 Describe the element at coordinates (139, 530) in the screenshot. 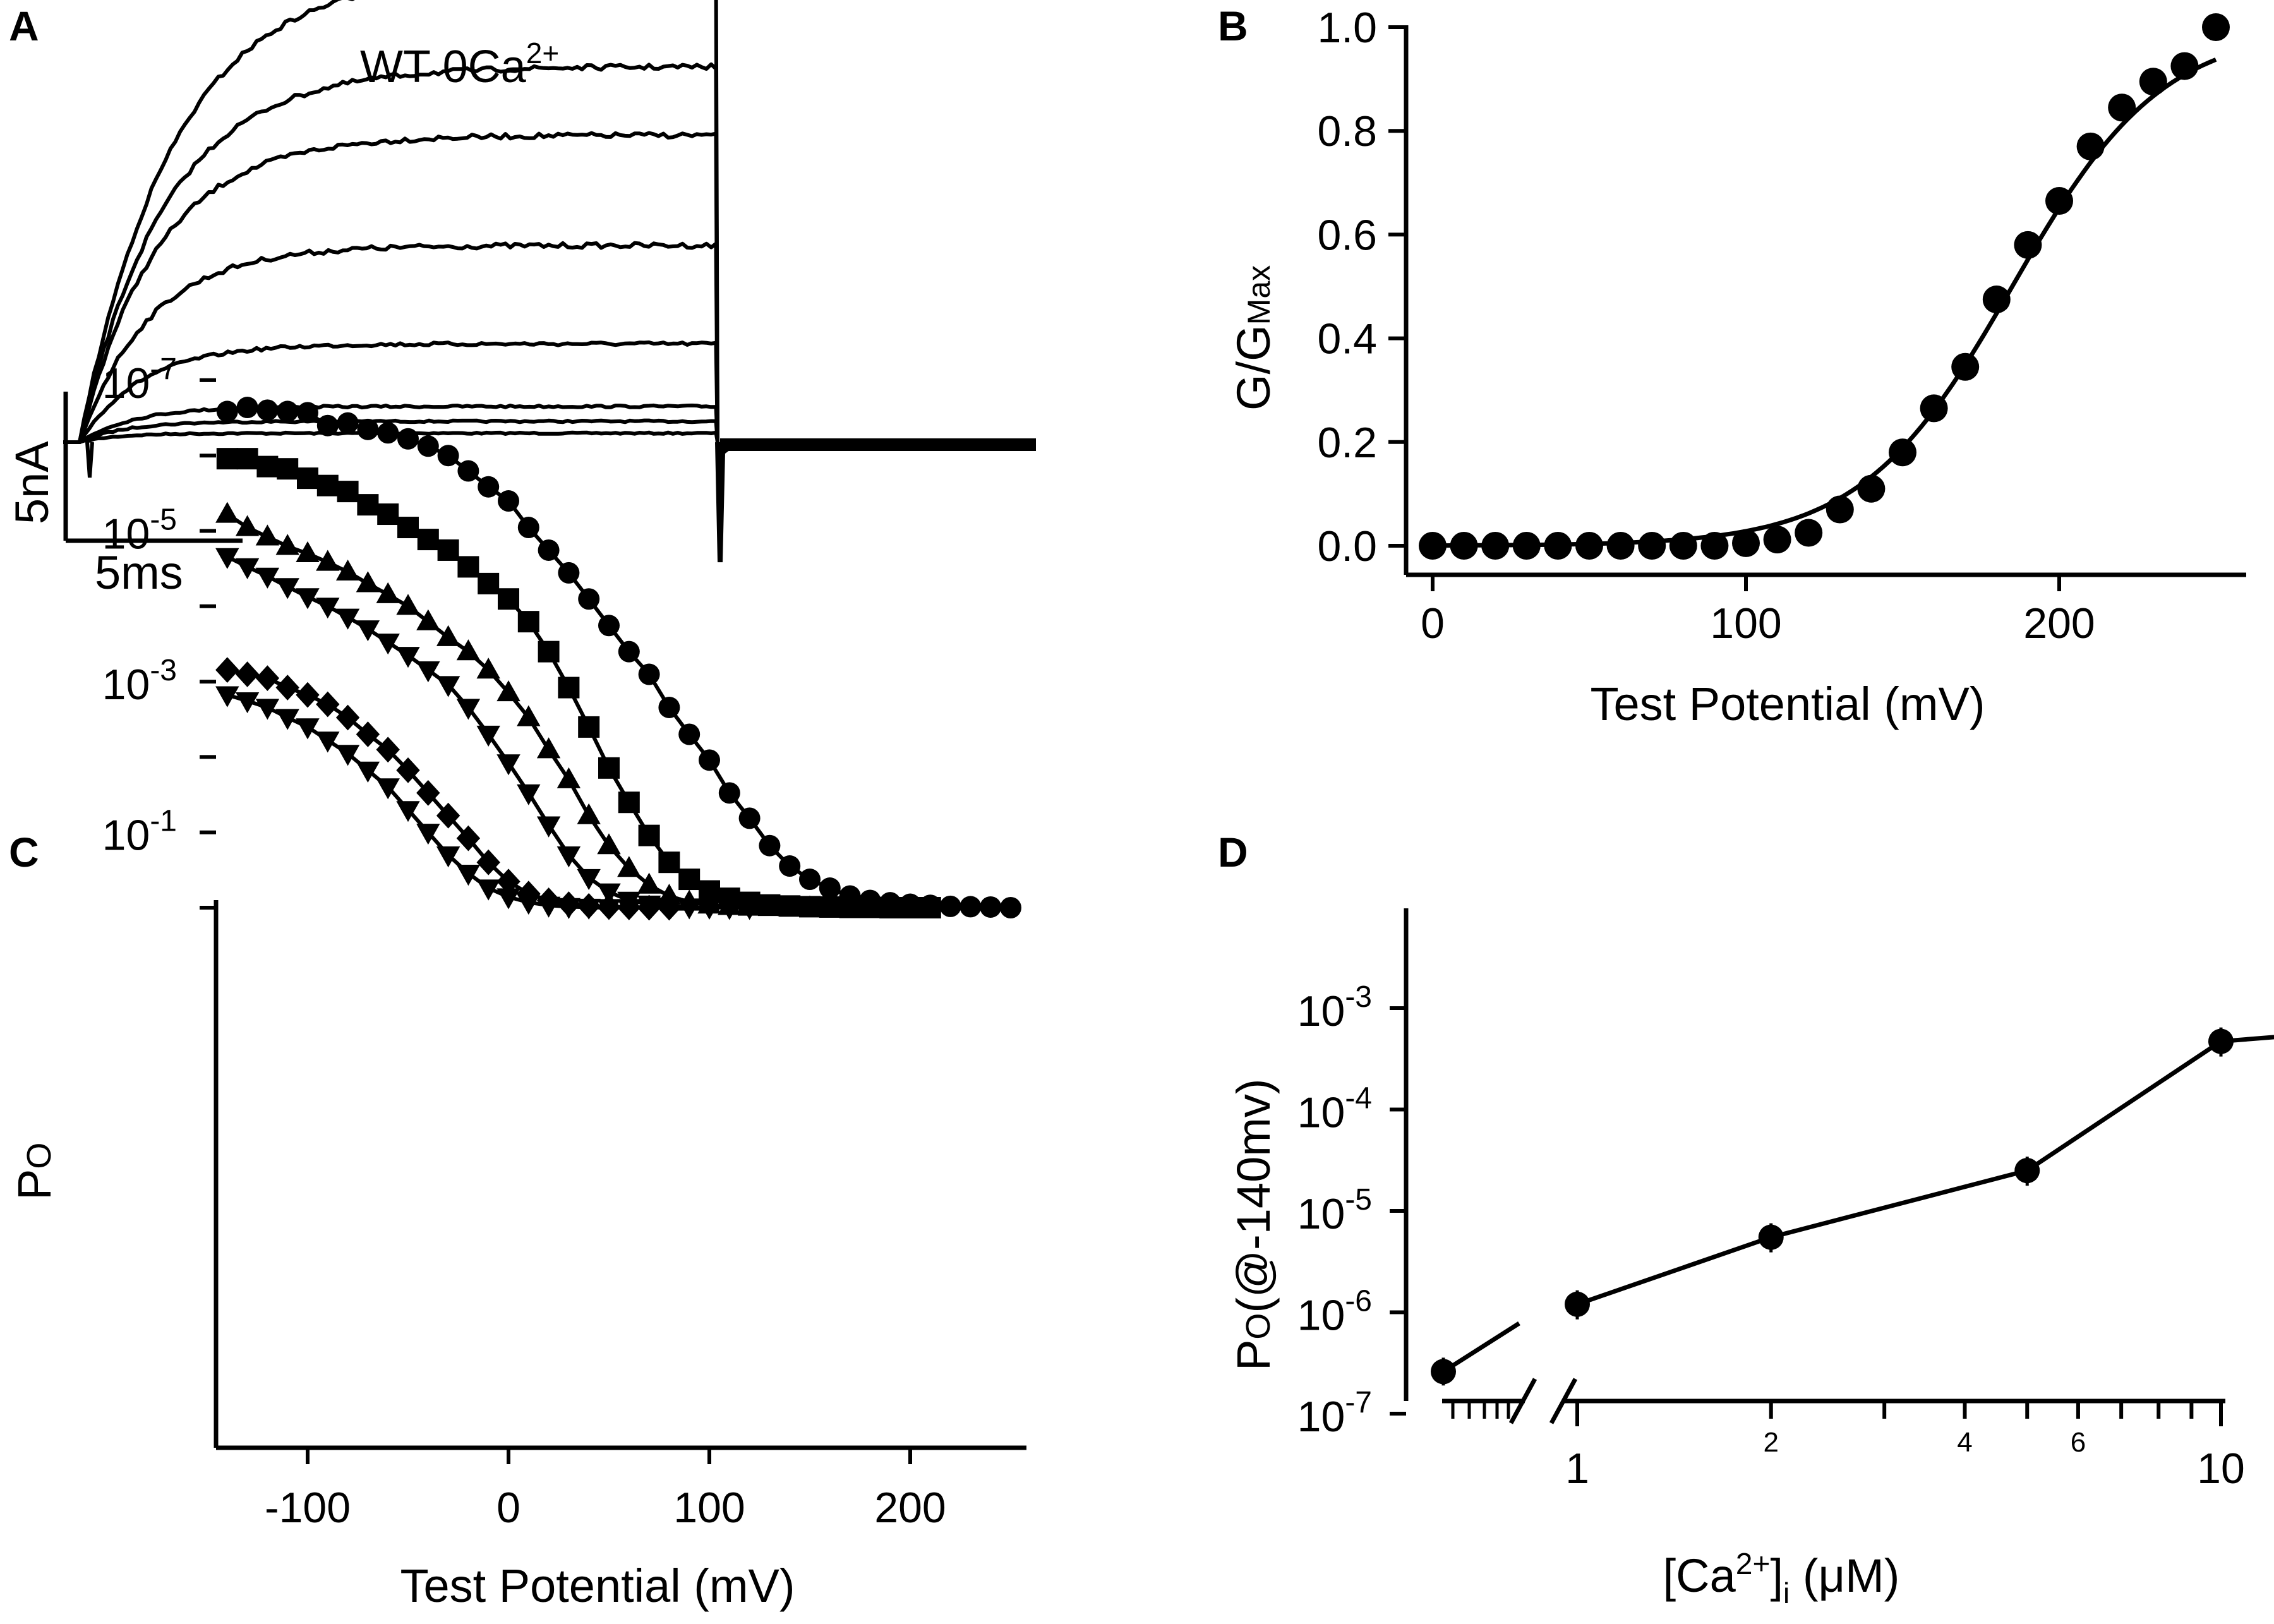

I see `c-ytick-label: 10⁻⁵` at that location.